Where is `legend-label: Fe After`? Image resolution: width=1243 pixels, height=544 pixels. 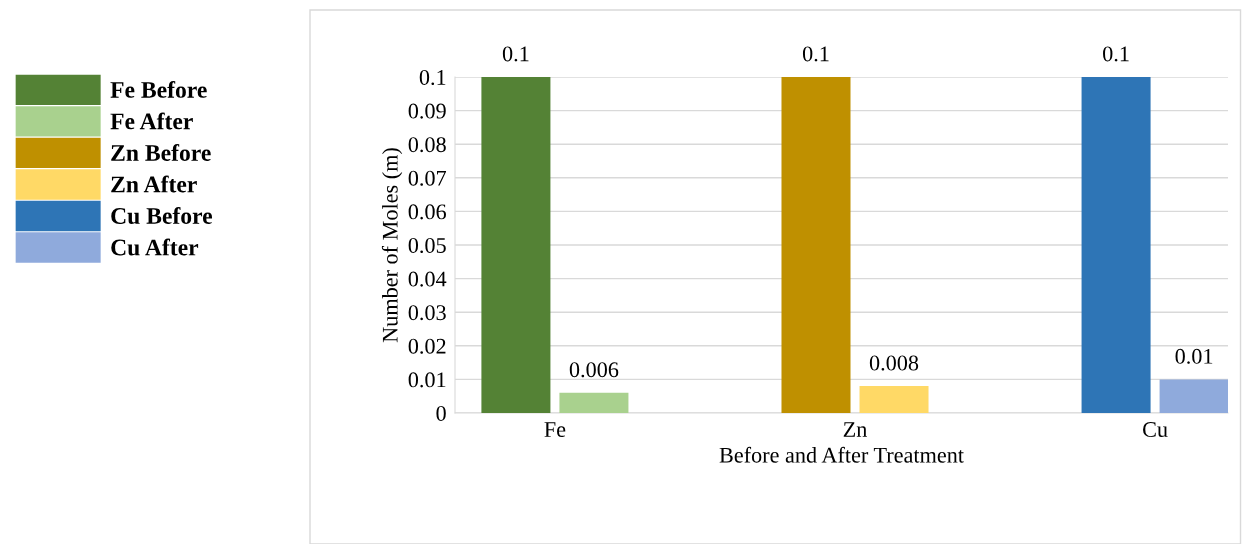
legend-label: Fe After is located at coordinates (151, 121).